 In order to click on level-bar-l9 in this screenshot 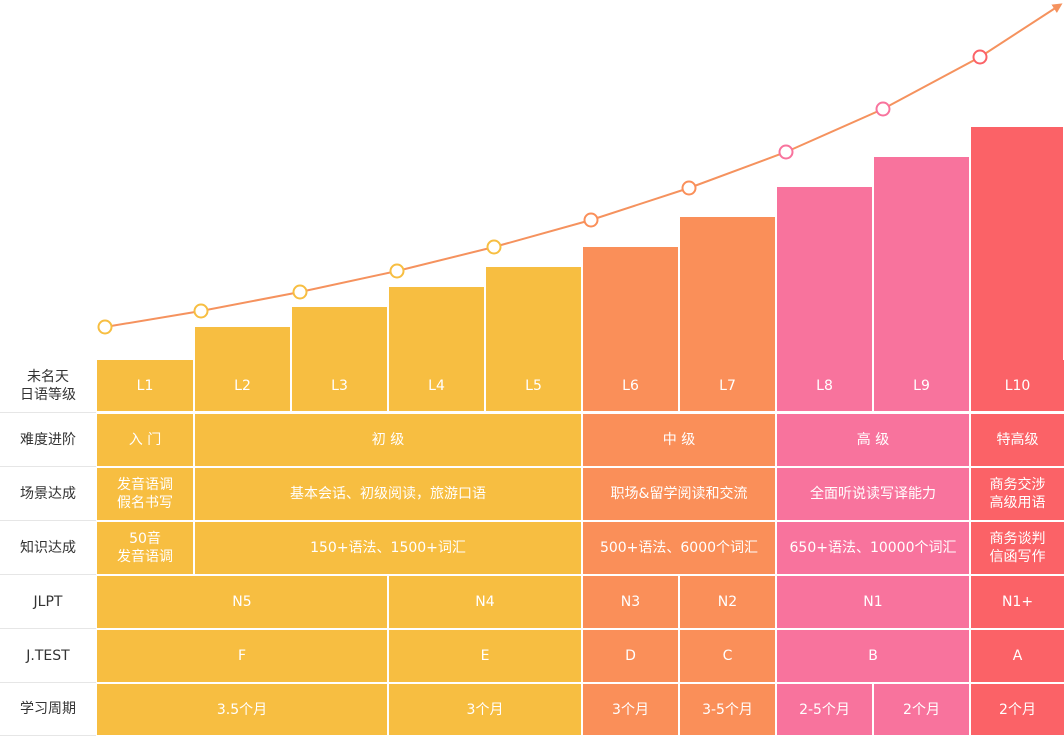, I will do `click(921, 258)`.